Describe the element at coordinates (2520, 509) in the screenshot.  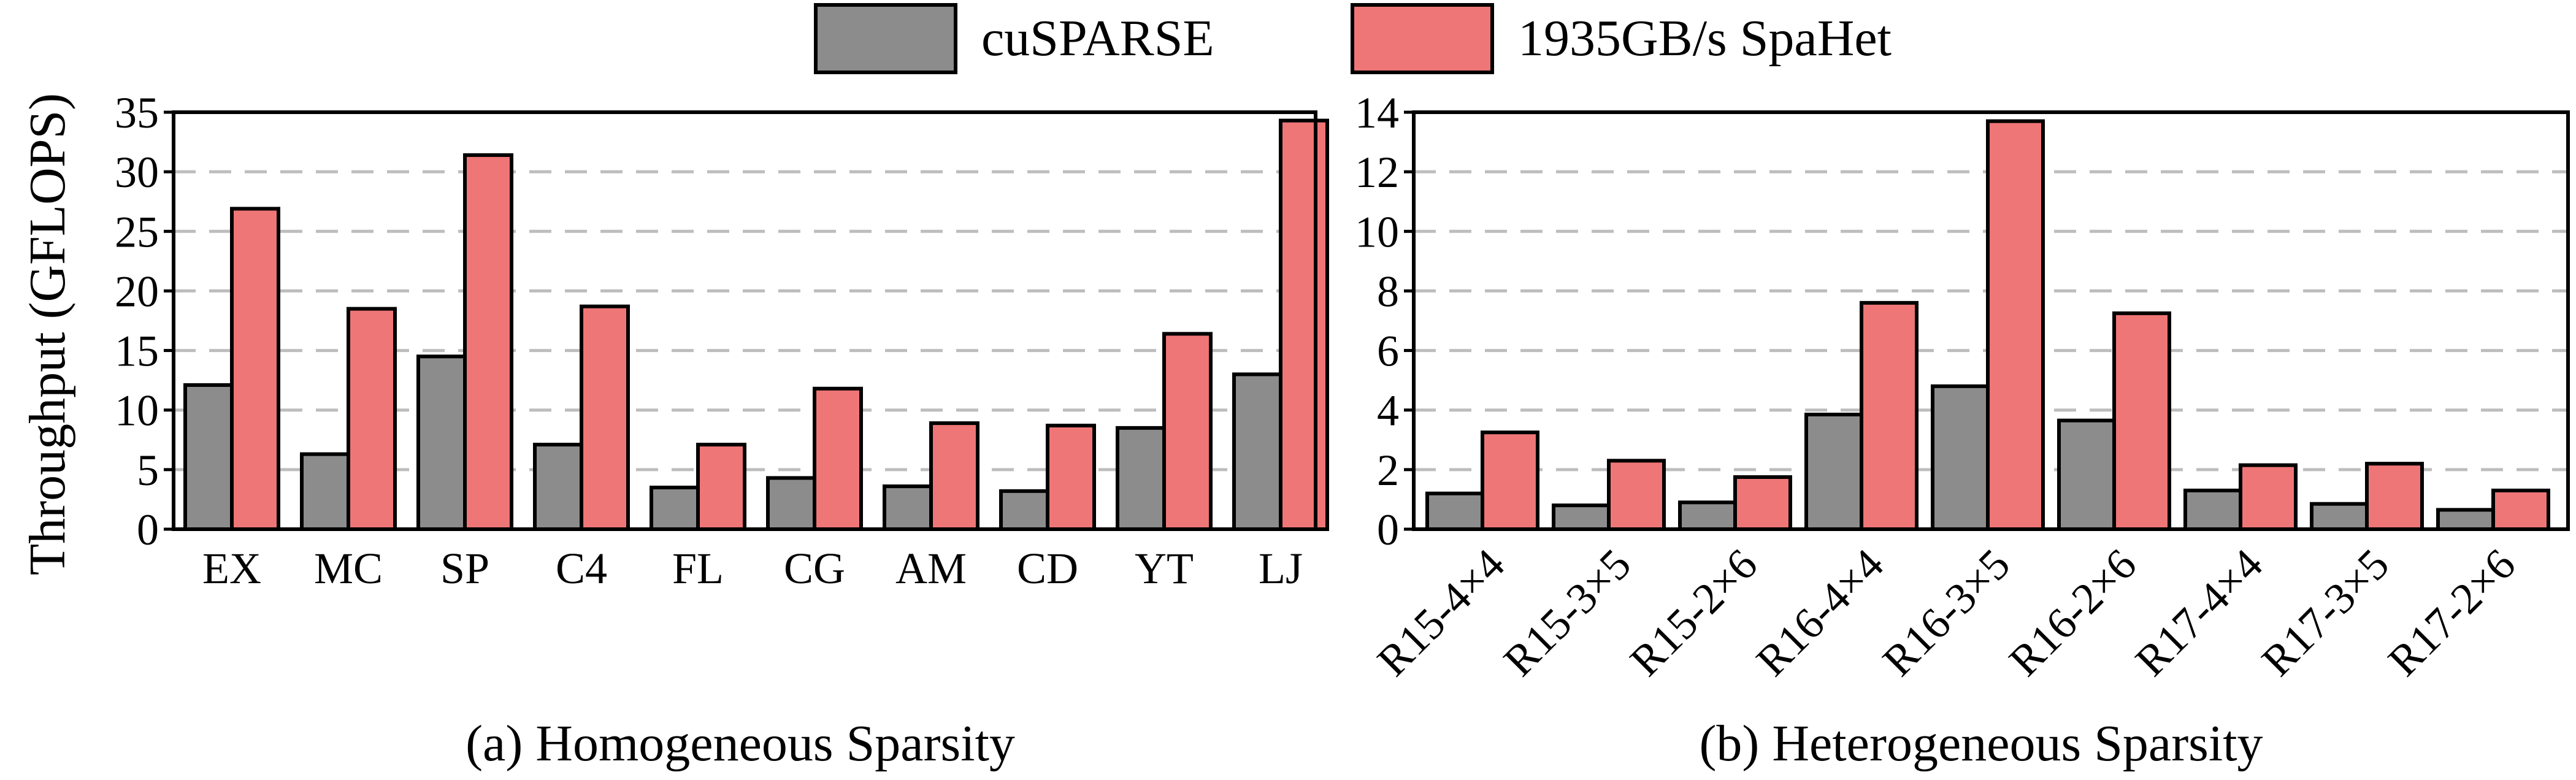
I see `bar-spahet-r8` at that location.